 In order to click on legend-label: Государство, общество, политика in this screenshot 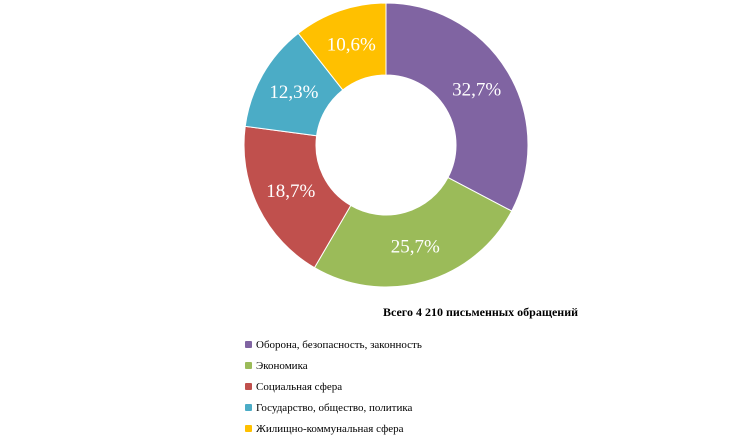, I will do `click(334, 407)`.